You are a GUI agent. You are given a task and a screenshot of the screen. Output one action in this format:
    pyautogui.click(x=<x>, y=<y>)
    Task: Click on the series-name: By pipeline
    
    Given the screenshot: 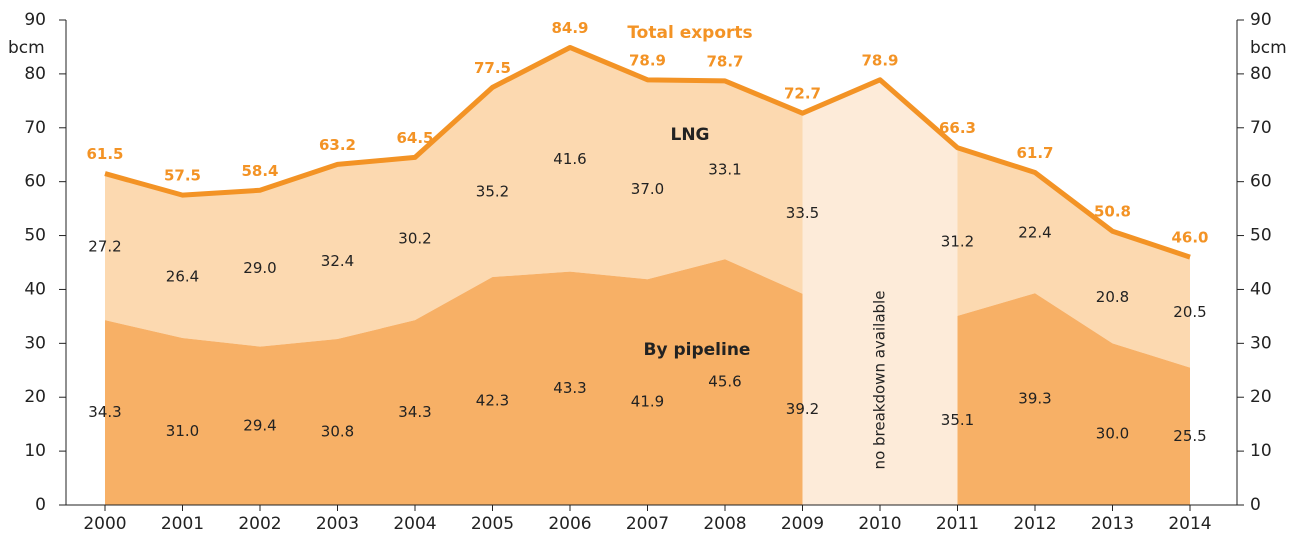 What is the action you would take?
    pyautogui.click(x=697, y=350)
    